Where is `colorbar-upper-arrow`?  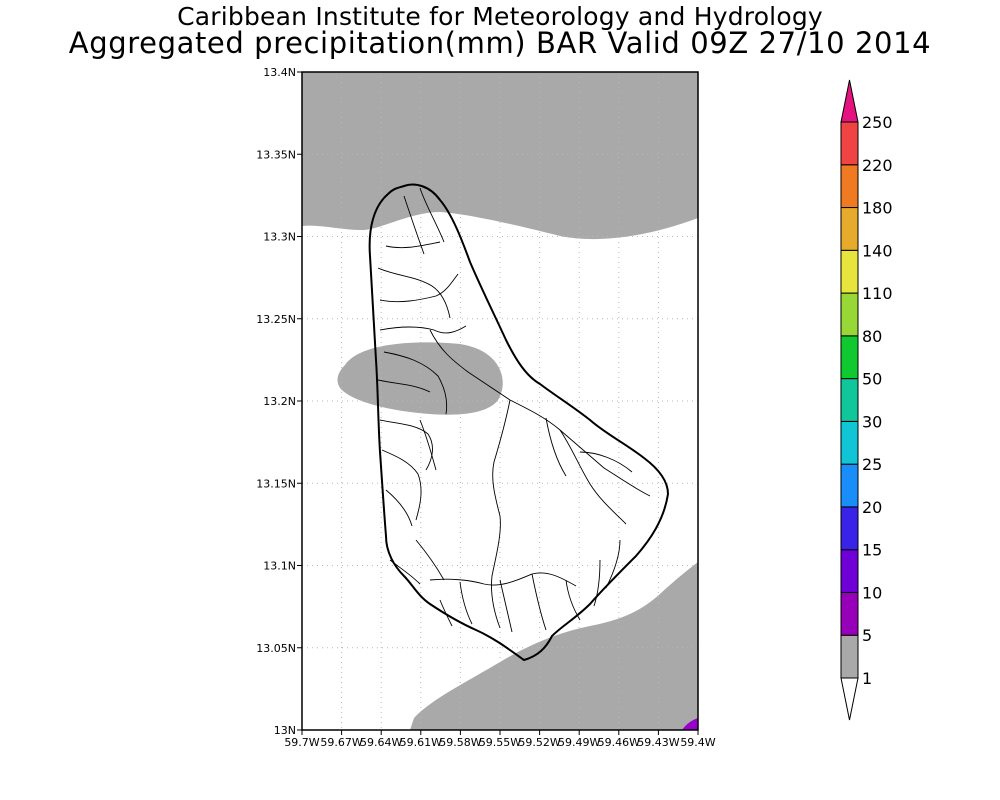 colorbar-upper-arrow is located at coordinates (849, 101).